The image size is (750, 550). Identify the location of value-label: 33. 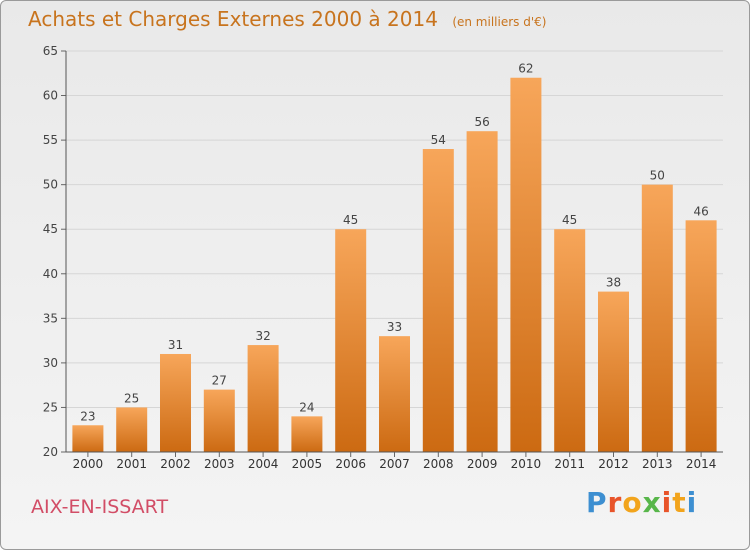
(394, 327).